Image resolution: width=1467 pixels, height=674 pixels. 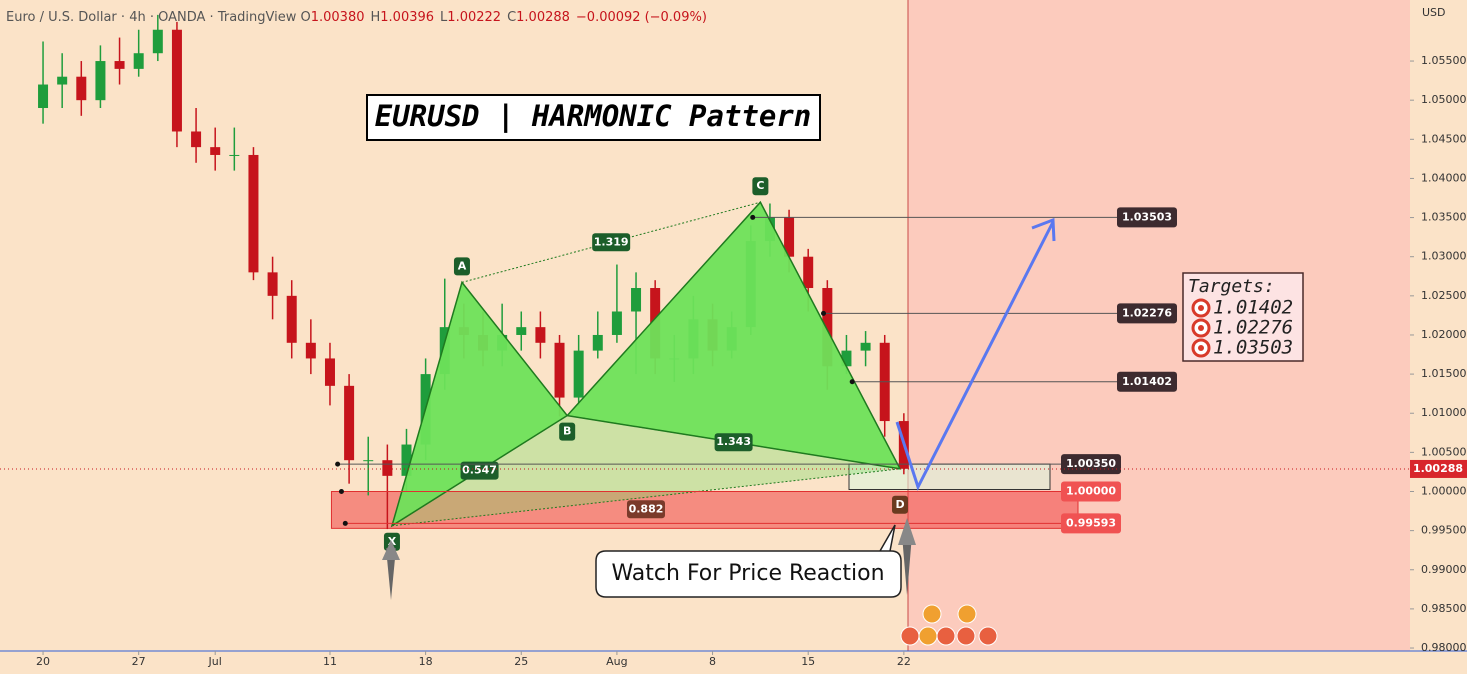 I want to click on target-value: 1.02276, so click(x=1253, y=328).